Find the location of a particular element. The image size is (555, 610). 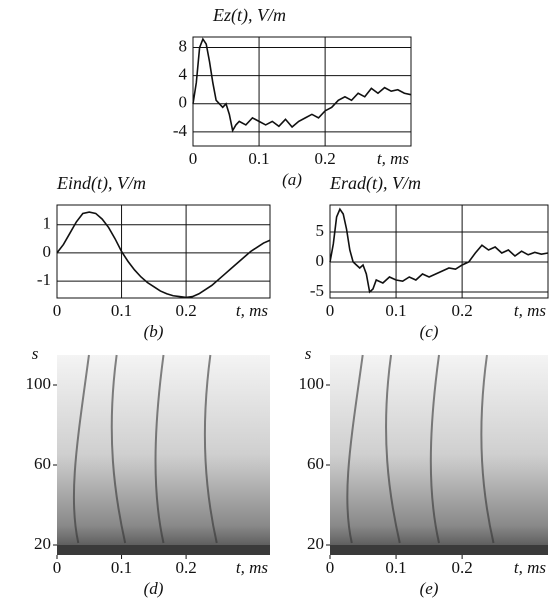

chart-title: Ez(t), V/m is located at coordinates (249, 15).